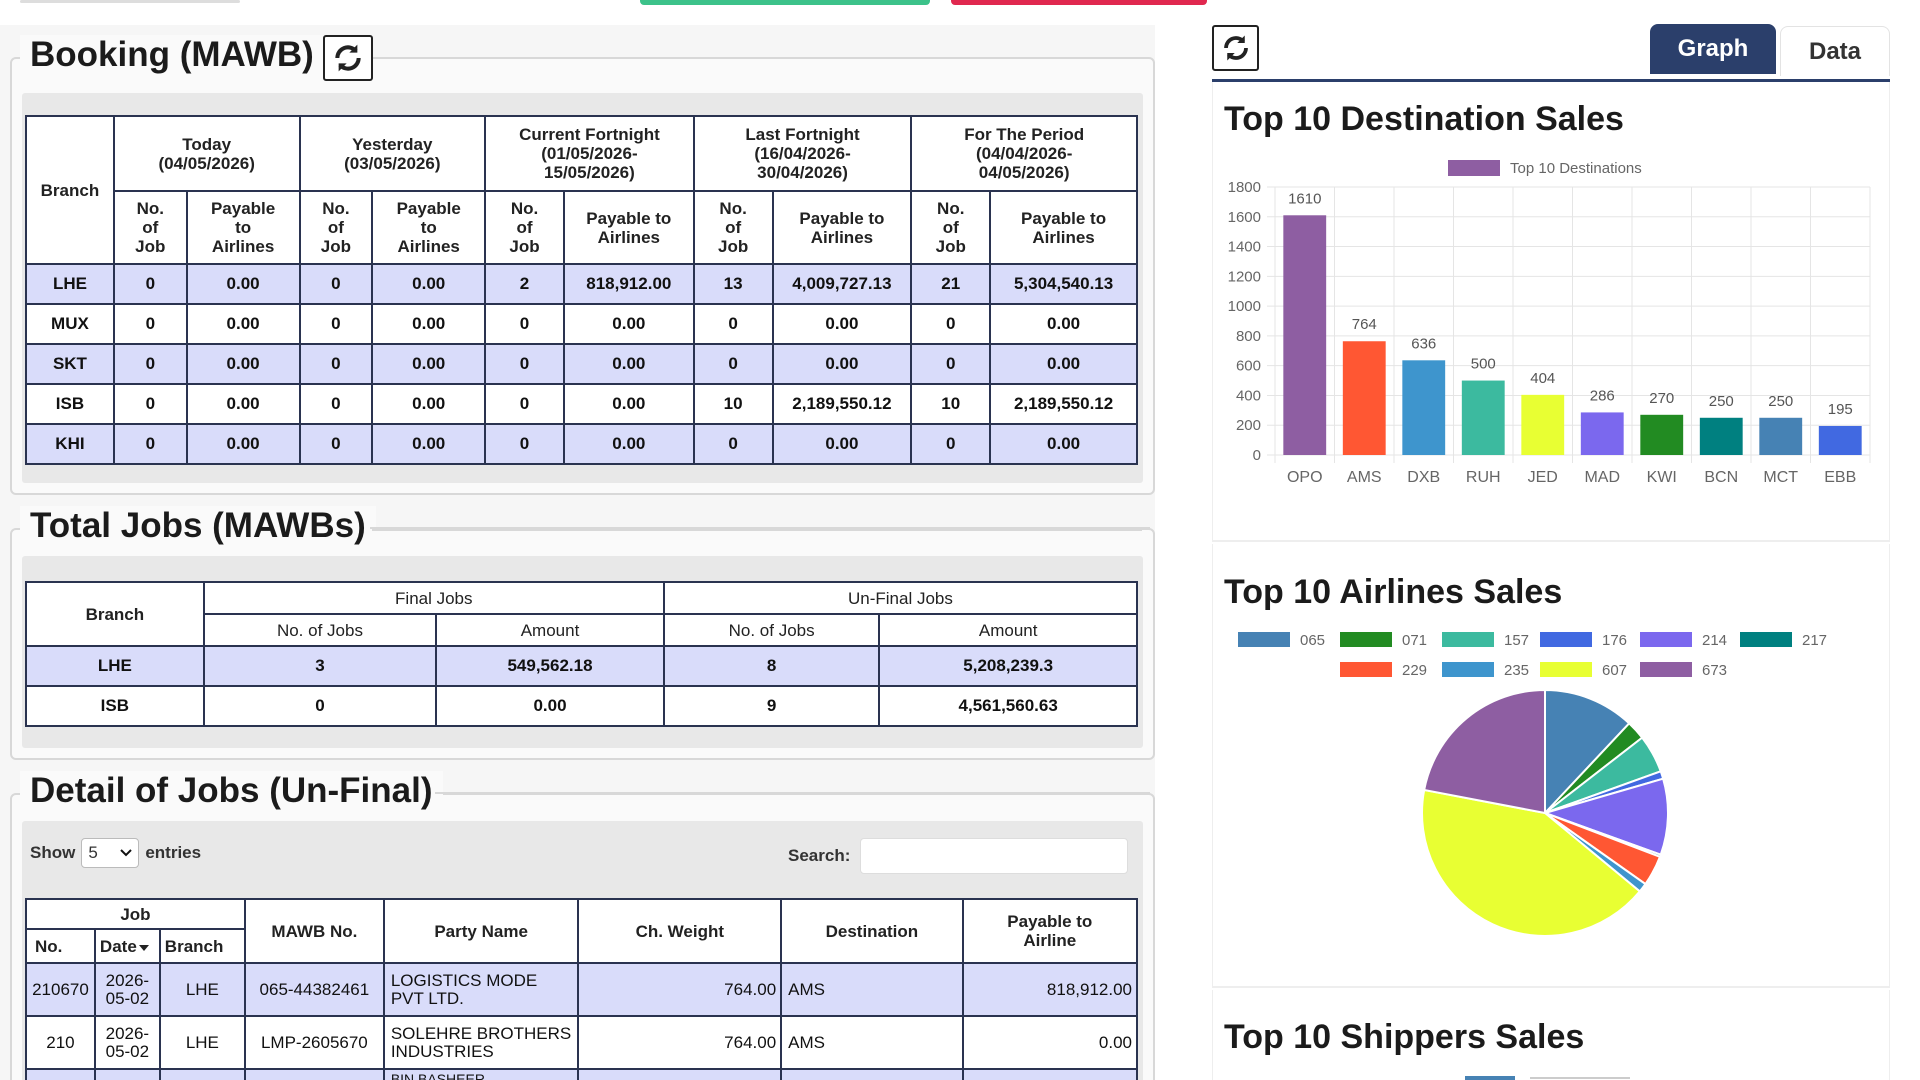 Image resolution: width=1920 pixels, height=1080 pixels. What do you see at coordinates (320, 706) in the screenshot?
I see `final-jobs-cell: 0` at bounding box center [320, 706].